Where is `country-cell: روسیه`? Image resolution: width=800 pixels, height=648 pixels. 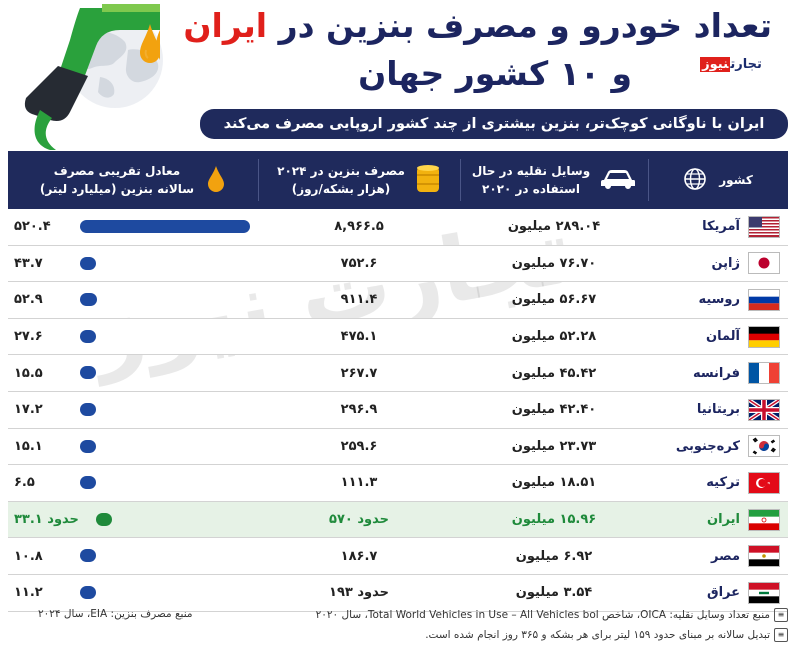
country-cell: روسیه is located at coordinates (718, 300).